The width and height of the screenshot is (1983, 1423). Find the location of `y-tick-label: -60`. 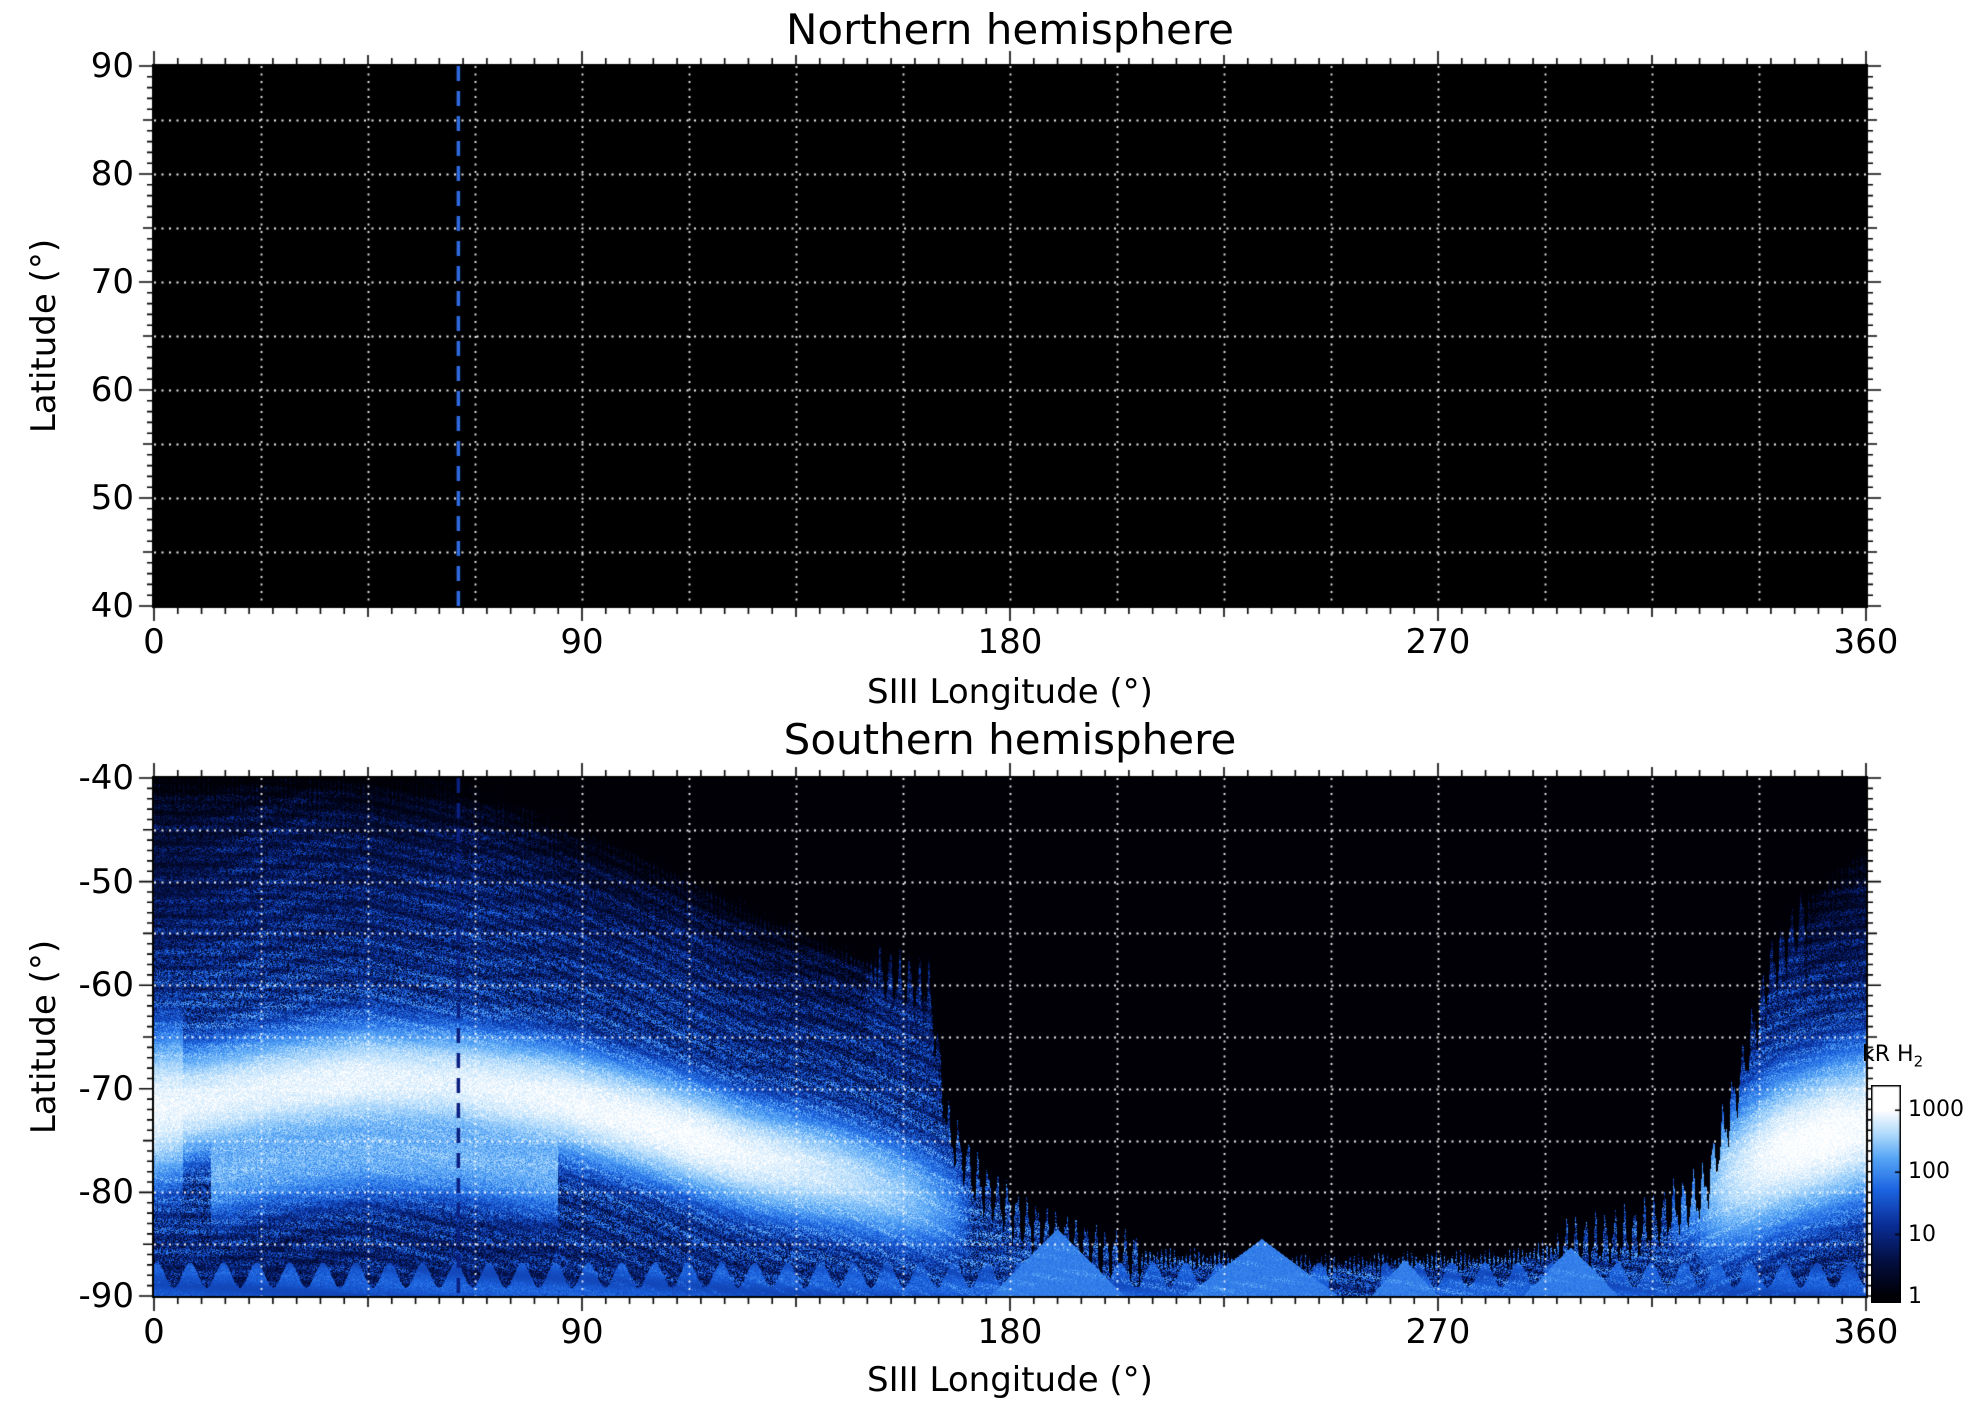

y-tick-label: -60 is located at coordinates (106, 985).